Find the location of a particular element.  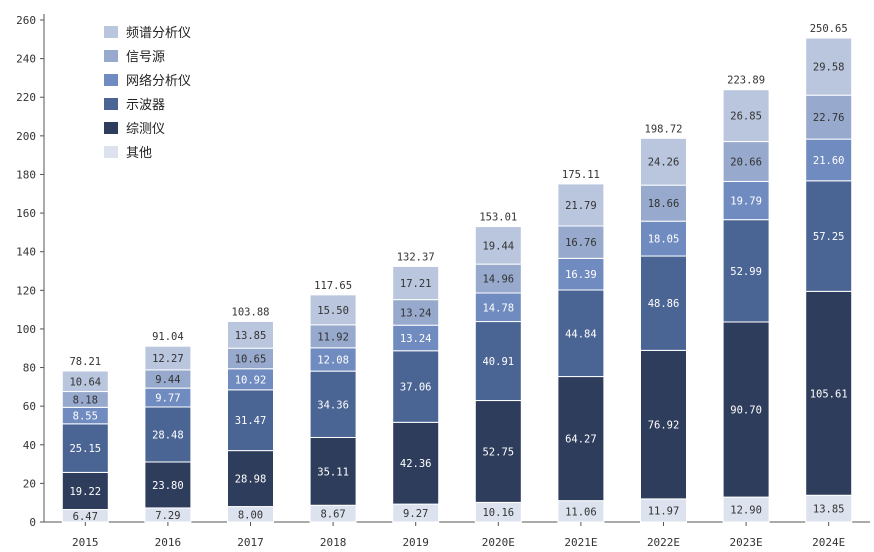

data-label: 57.25 is located at coordinates (829, 237).